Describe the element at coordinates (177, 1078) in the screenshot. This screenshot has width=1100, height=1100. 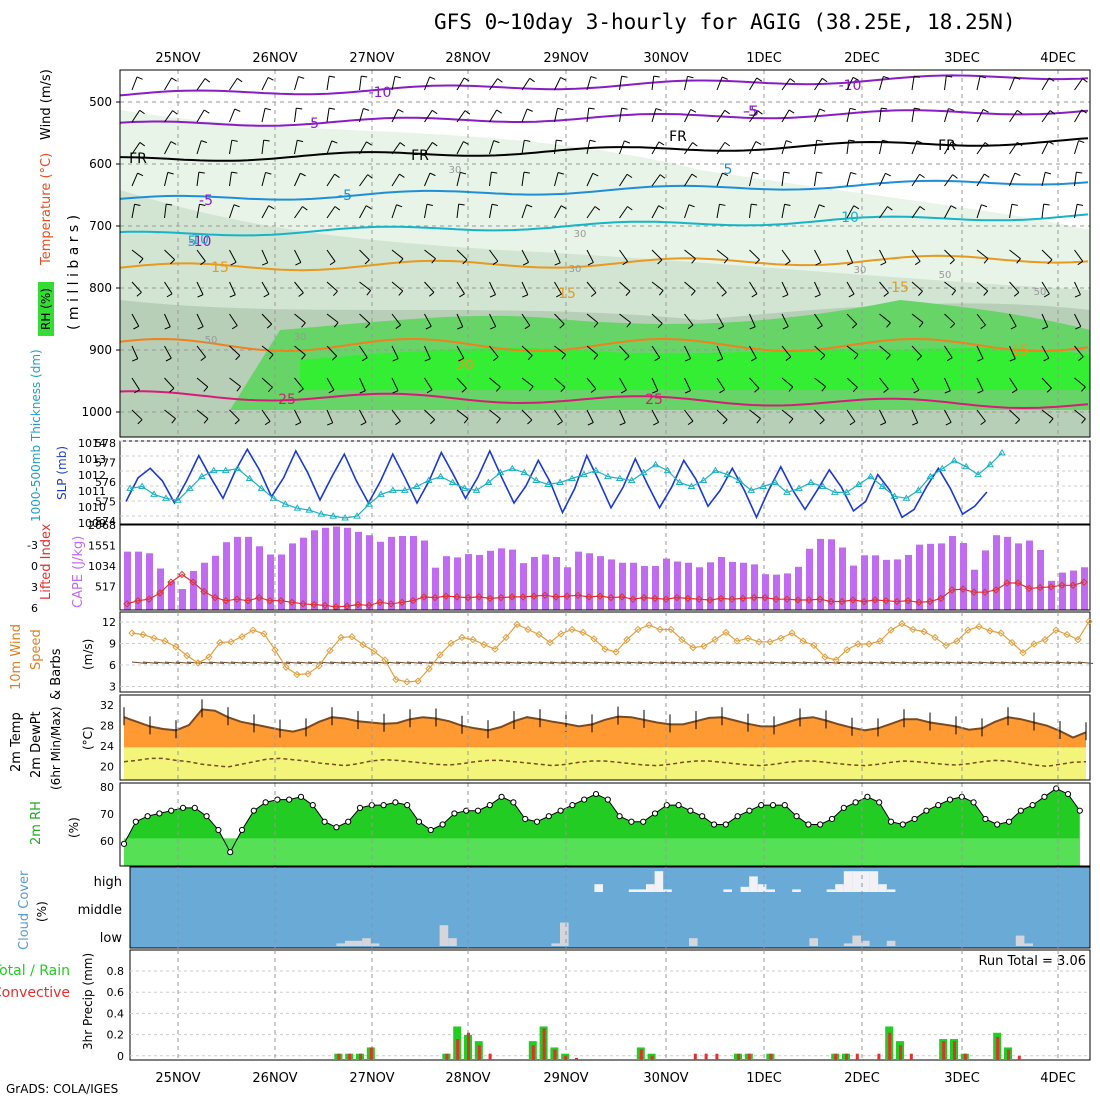
I see `date-label-bottom: 25NOV` at that location.